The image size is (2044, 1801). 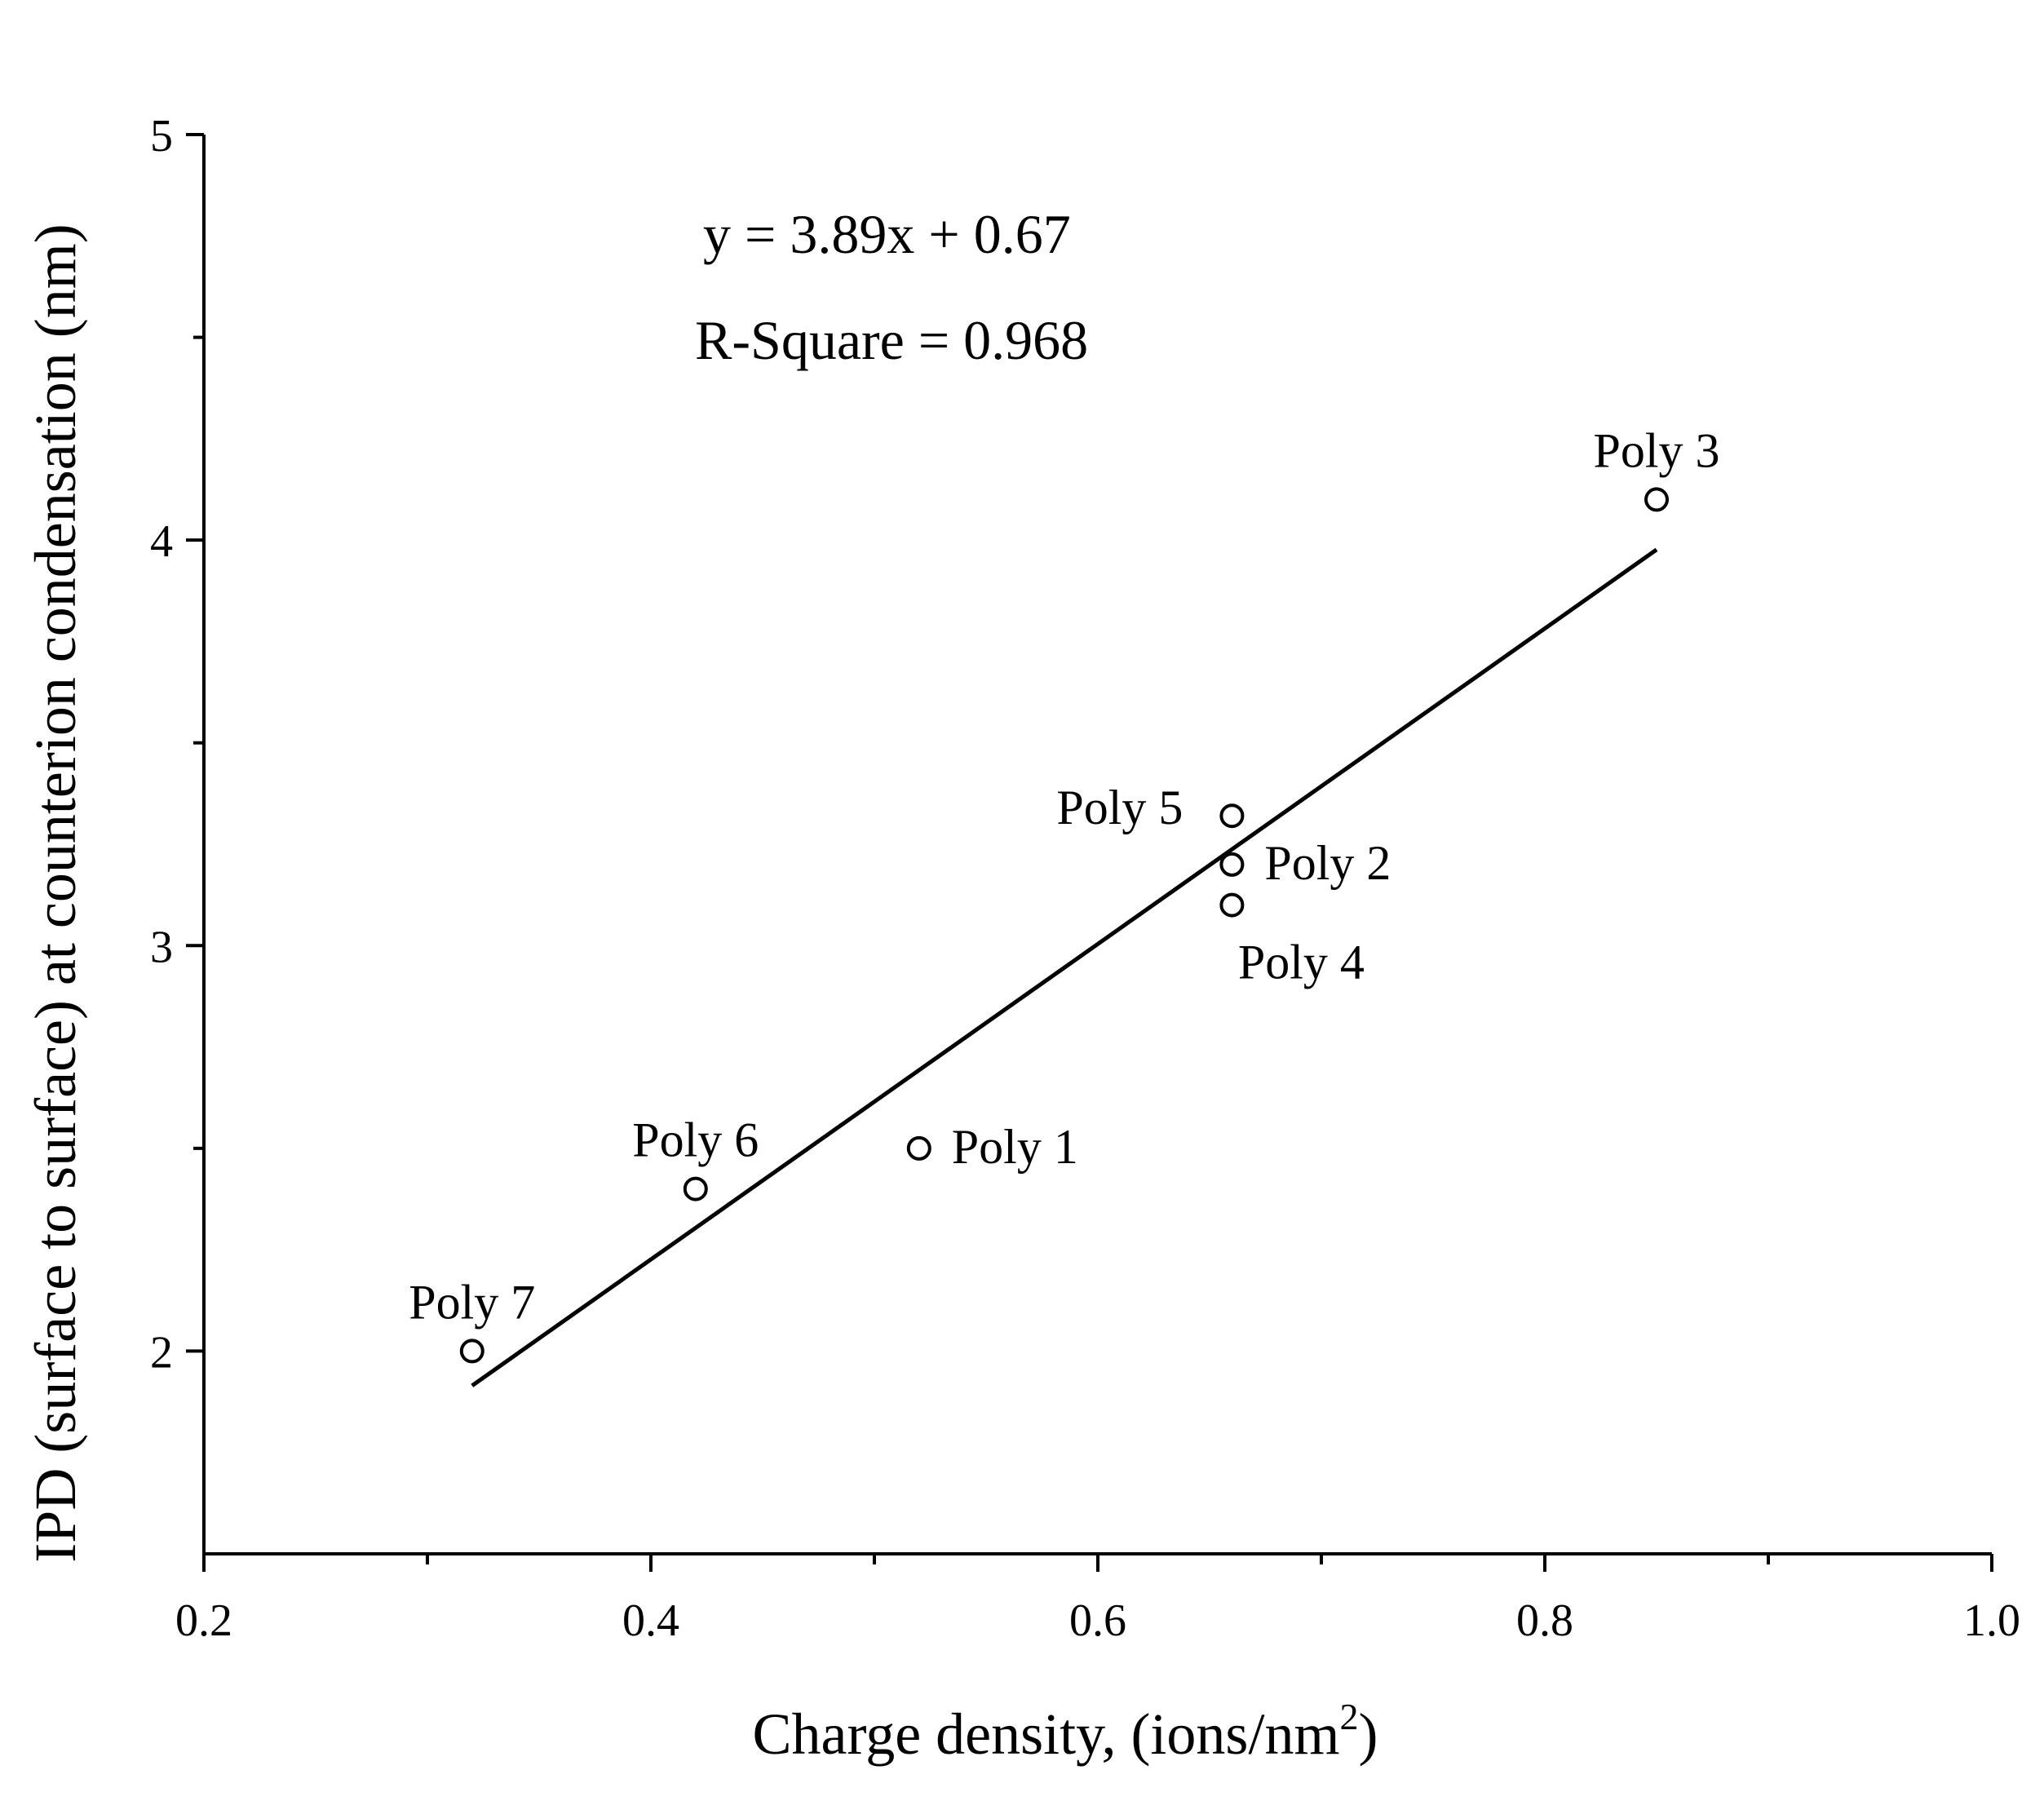 What do you see at coordinates (1368, 1734) in the screenshot?
I see `x-axis-title-end: )` at bounding box center [1368, 1734].